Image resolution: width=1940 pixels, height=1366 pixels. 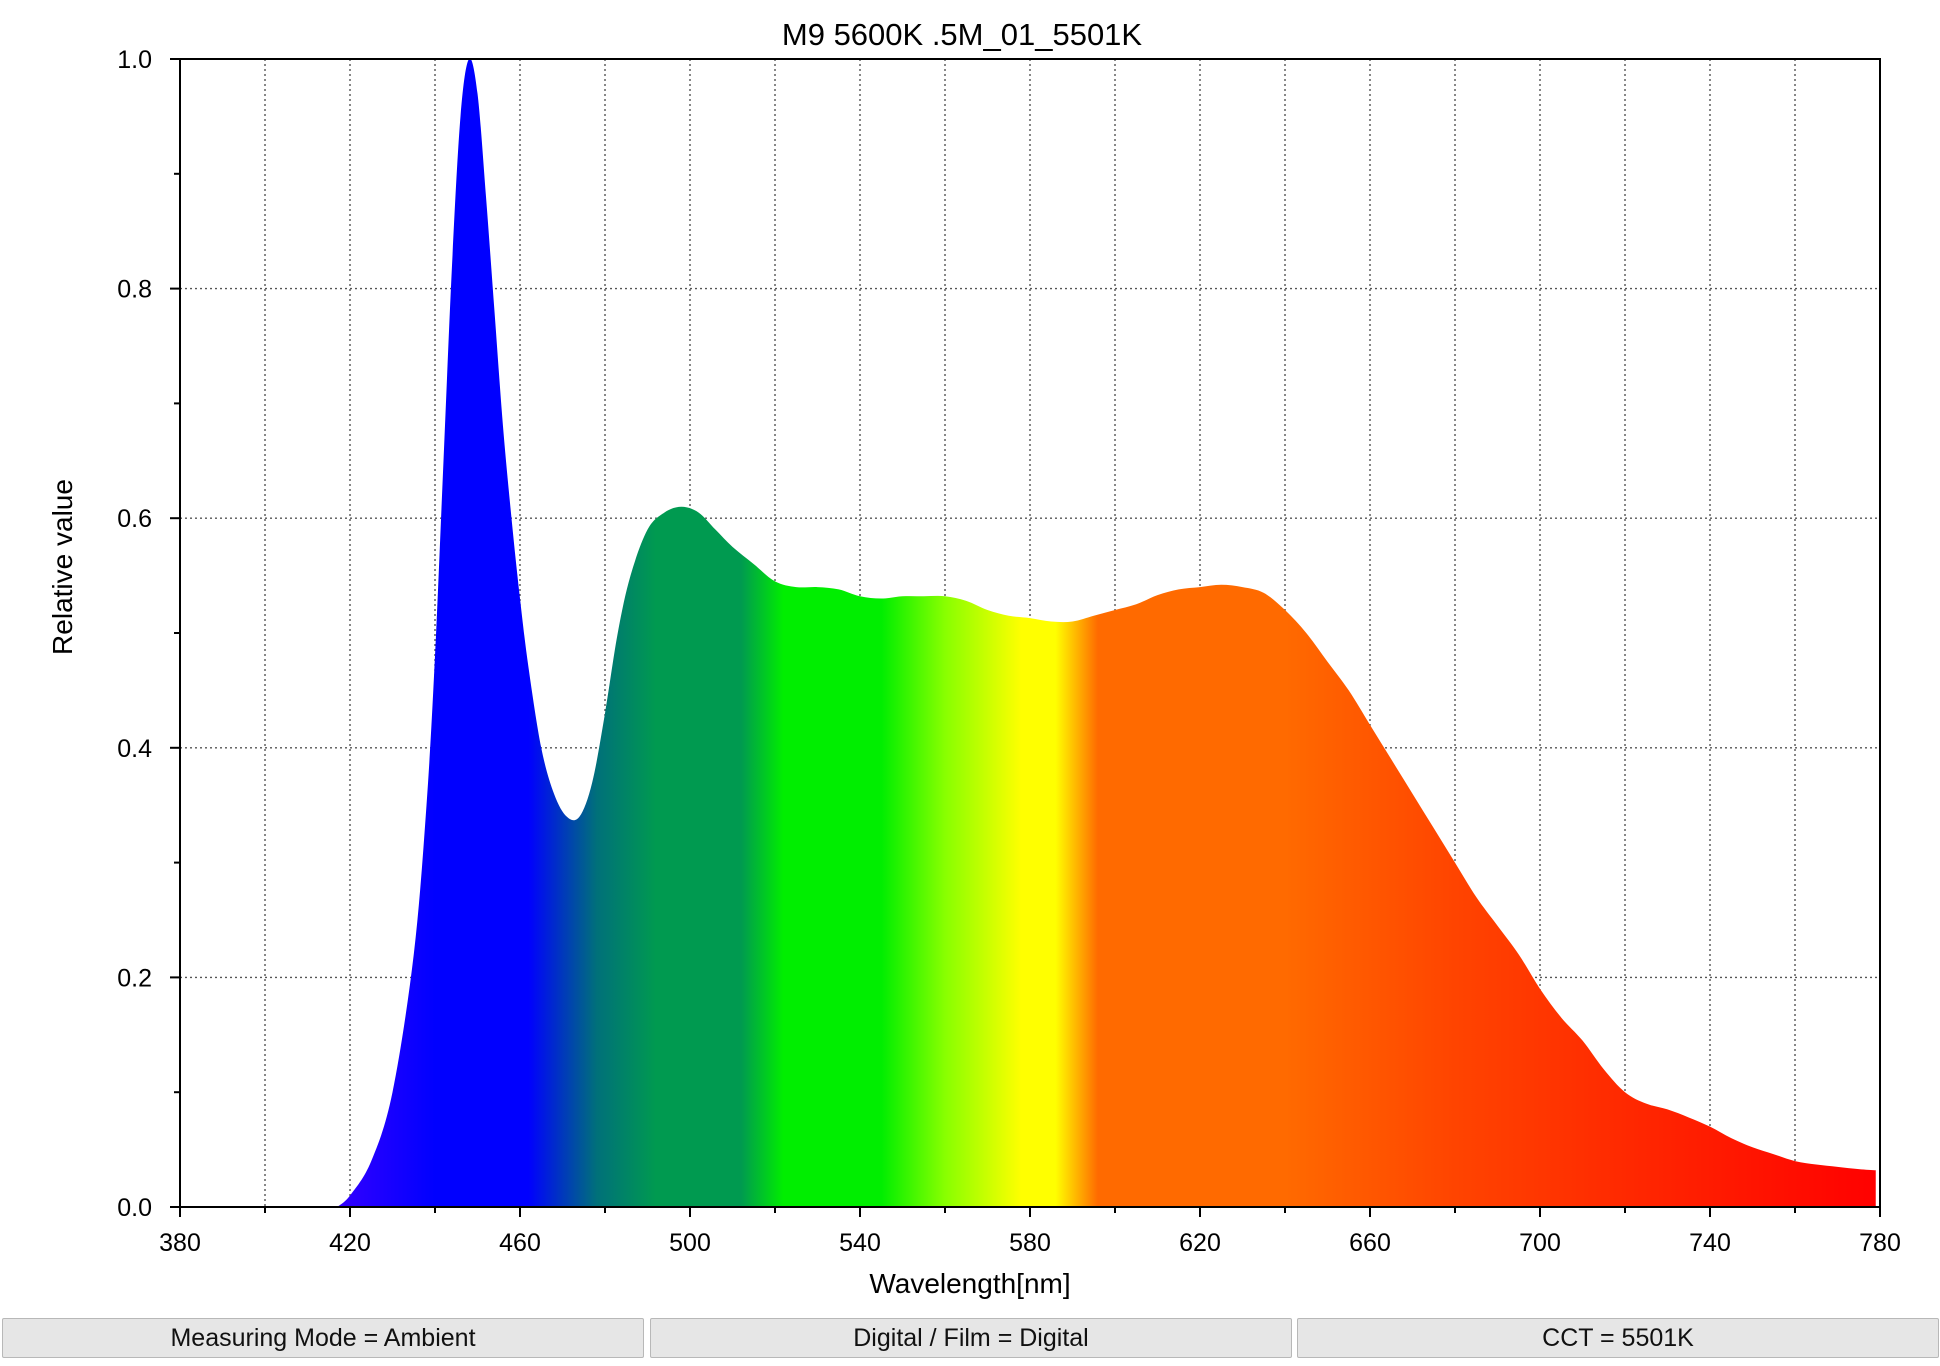 What do you see at coordinates (350, 1243) in the screenshot?
I see `x-tick-label: 420` at bounding box center [350, 1243].